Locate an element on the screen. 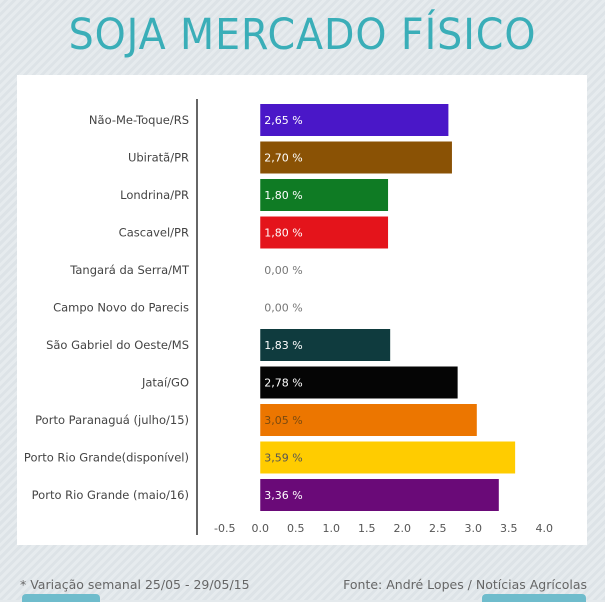 The height and width of the screenshot is (602, 605). category-label: Campo Novo do Parecis is located at coordinates (121, 308).